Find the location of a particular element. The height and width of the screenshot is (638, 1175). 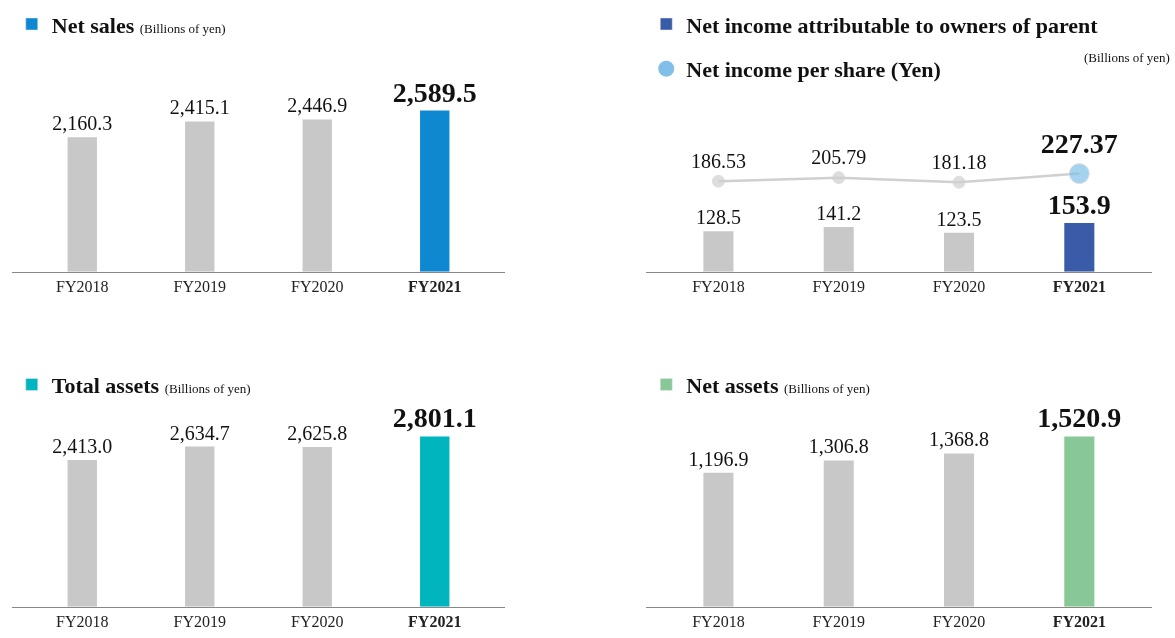

legend-label: Total assets is located at coordinates (105, 386).